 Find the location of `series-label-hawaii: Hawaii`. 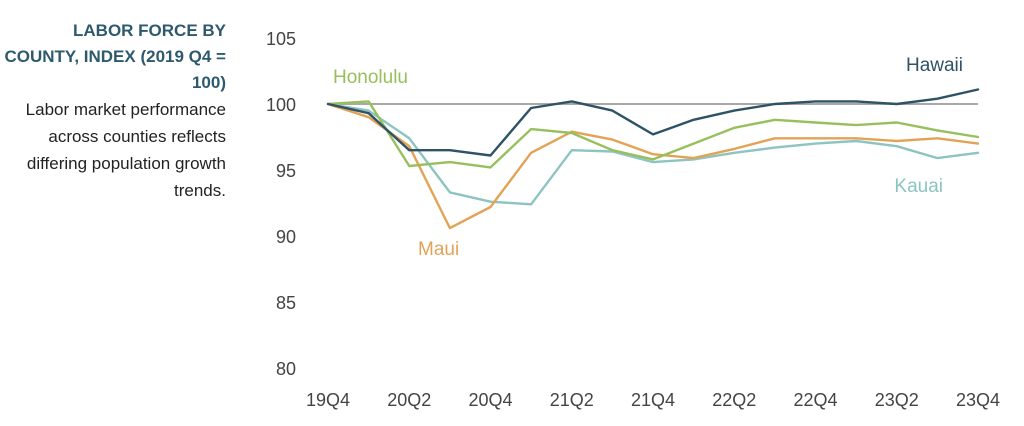

series-label-hawaii: Hawaii is located at coordinates (934, 65).